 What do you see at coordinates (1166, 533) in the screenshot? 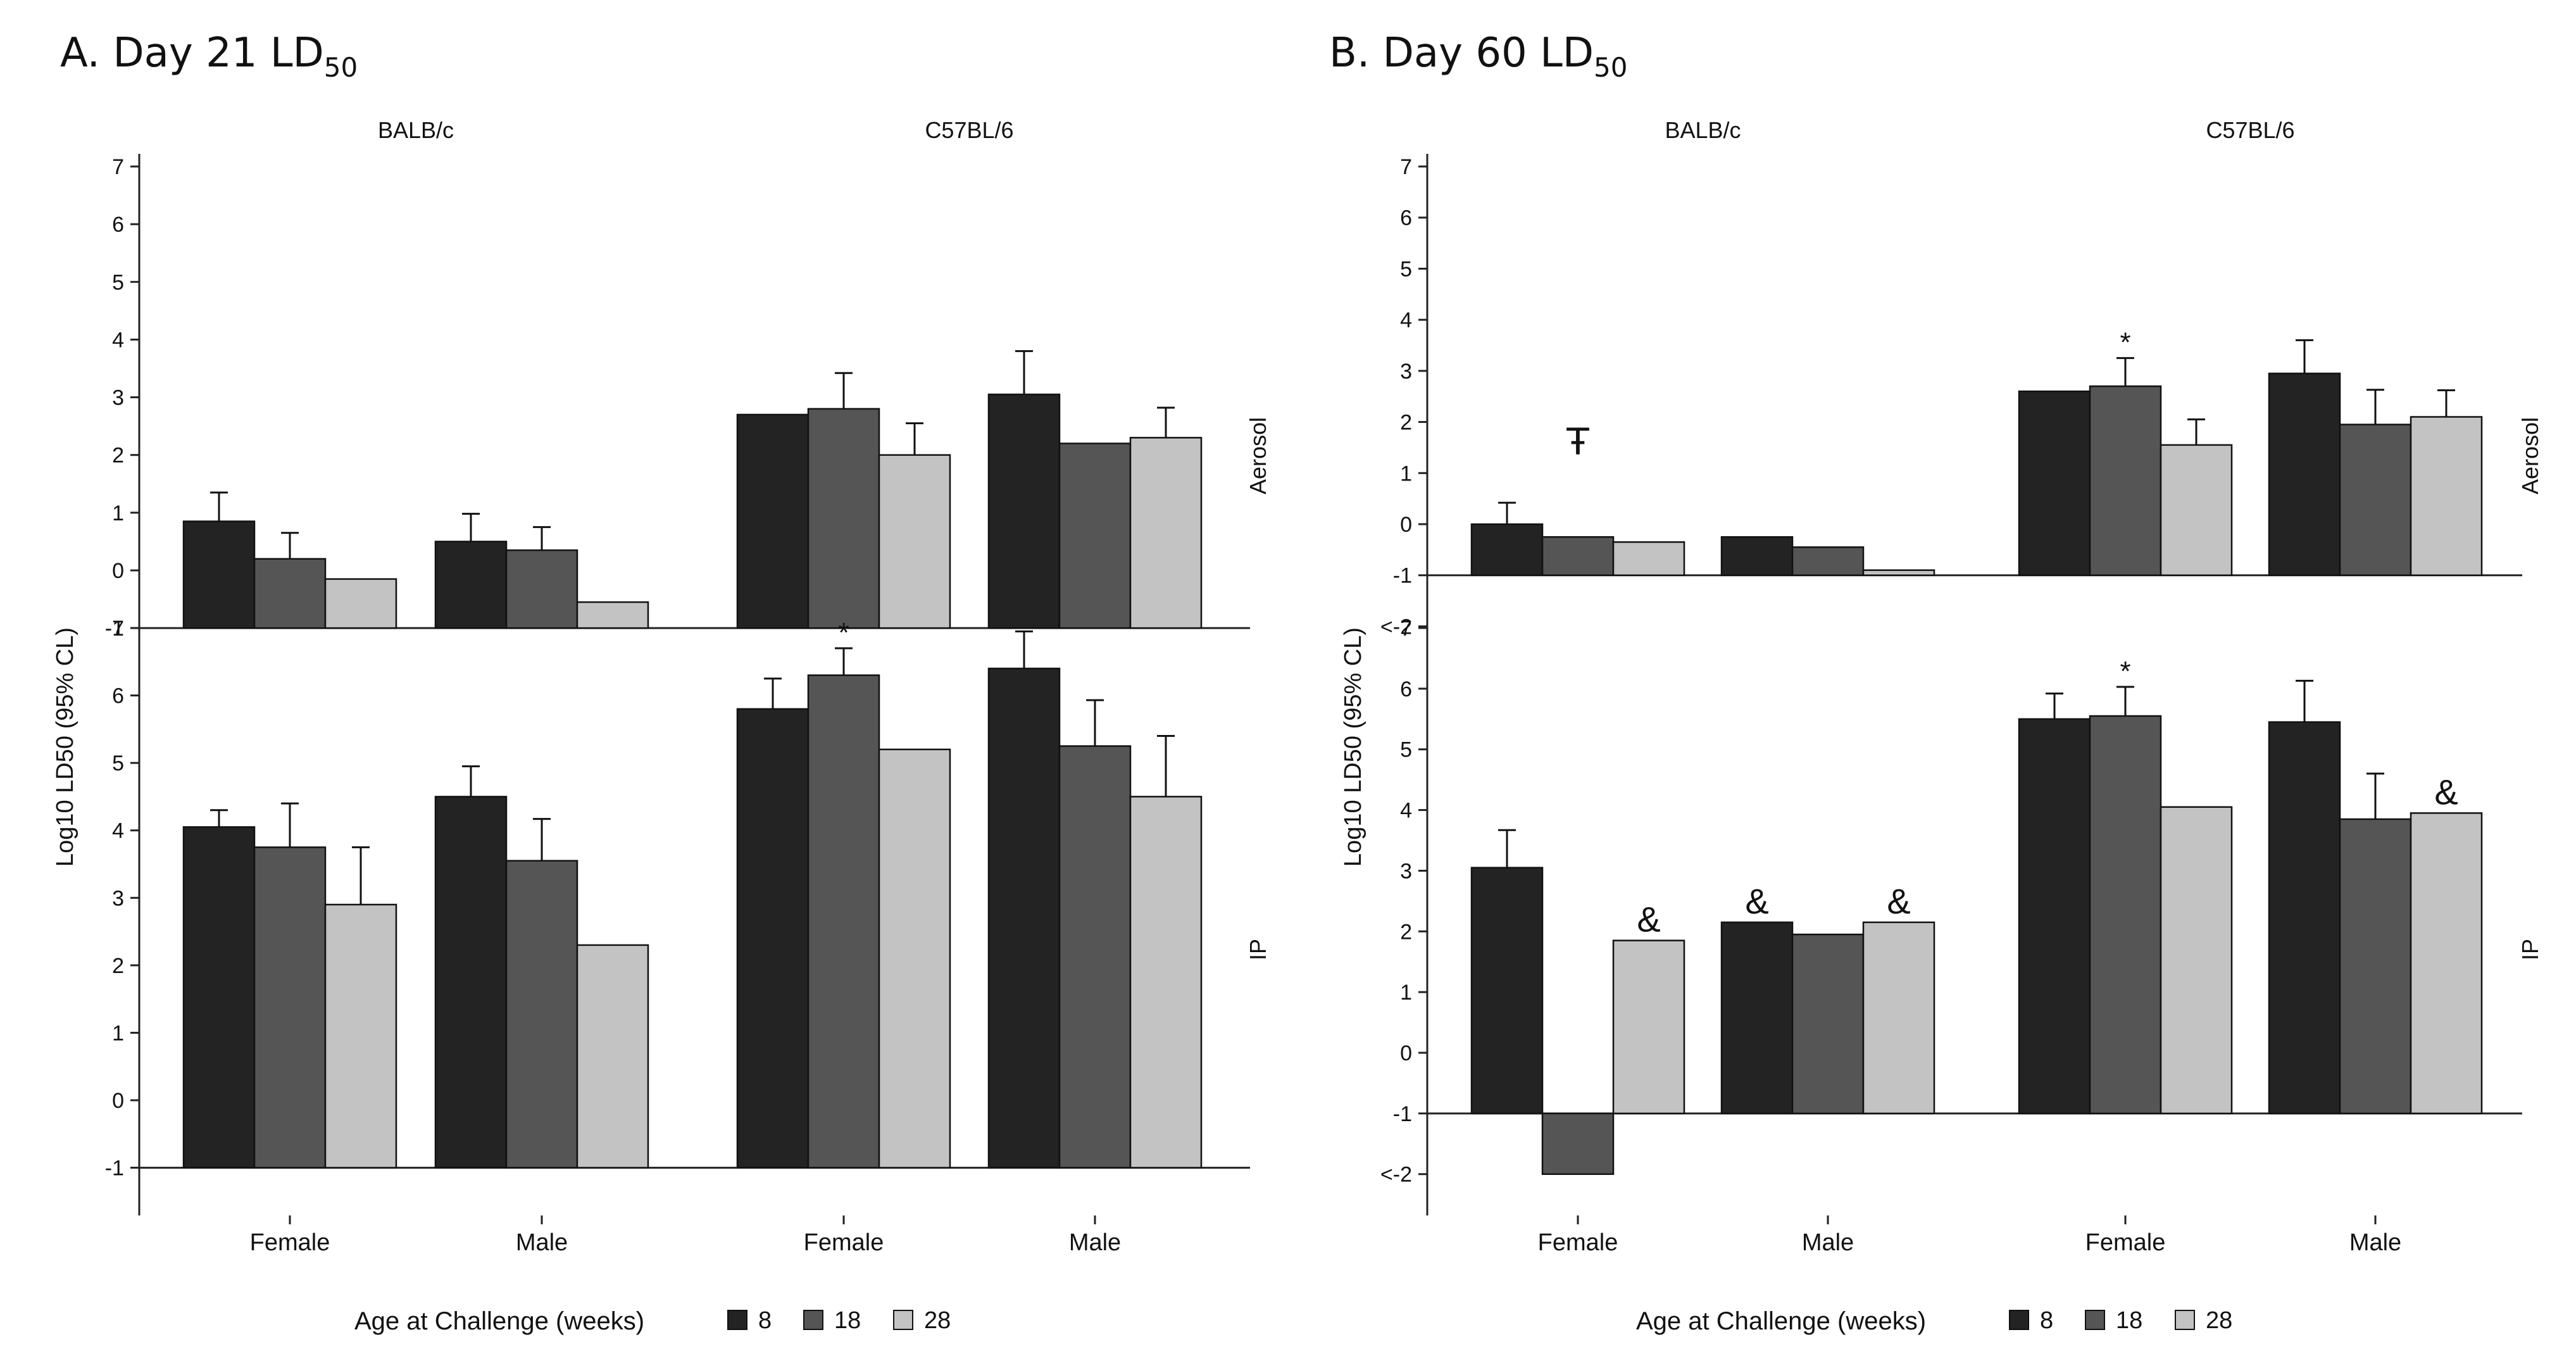
I see `panel-a-aerosol-bar-c57bl6-male-28wk` at bounding box center [1166, 533].